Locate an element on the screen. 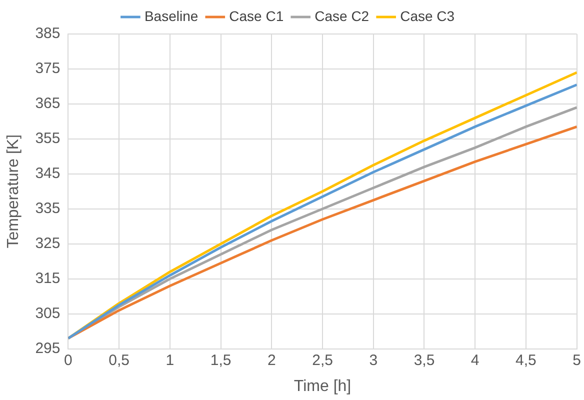 This screenshot has height=400, width=584. x-tick-label: 5 is located at coordinates (576, 360).